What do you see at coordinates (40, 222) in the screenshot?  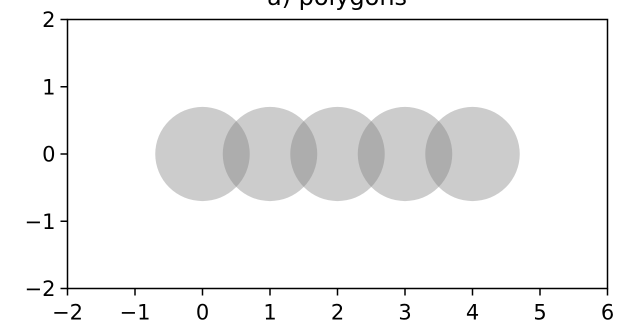 I see `y-tick-label: −1` at bounding box center [40, 222].